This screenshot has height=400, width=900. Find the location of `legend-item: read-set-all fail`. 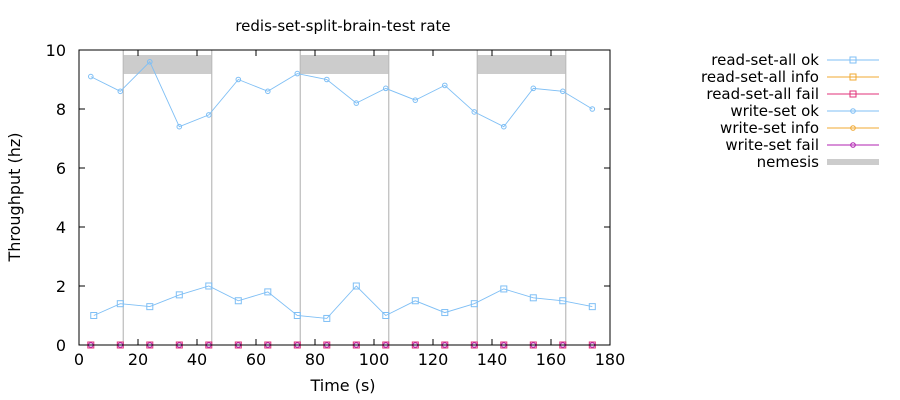

legend-item: read-set-all fail is located at coordinates (792, 94).